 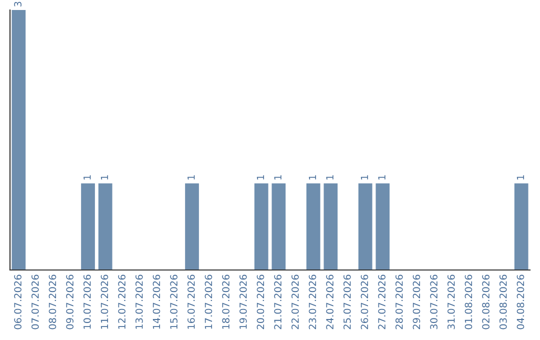 I want to click on x-tick-label: 08.07.2026, so click(x=52, y=302).